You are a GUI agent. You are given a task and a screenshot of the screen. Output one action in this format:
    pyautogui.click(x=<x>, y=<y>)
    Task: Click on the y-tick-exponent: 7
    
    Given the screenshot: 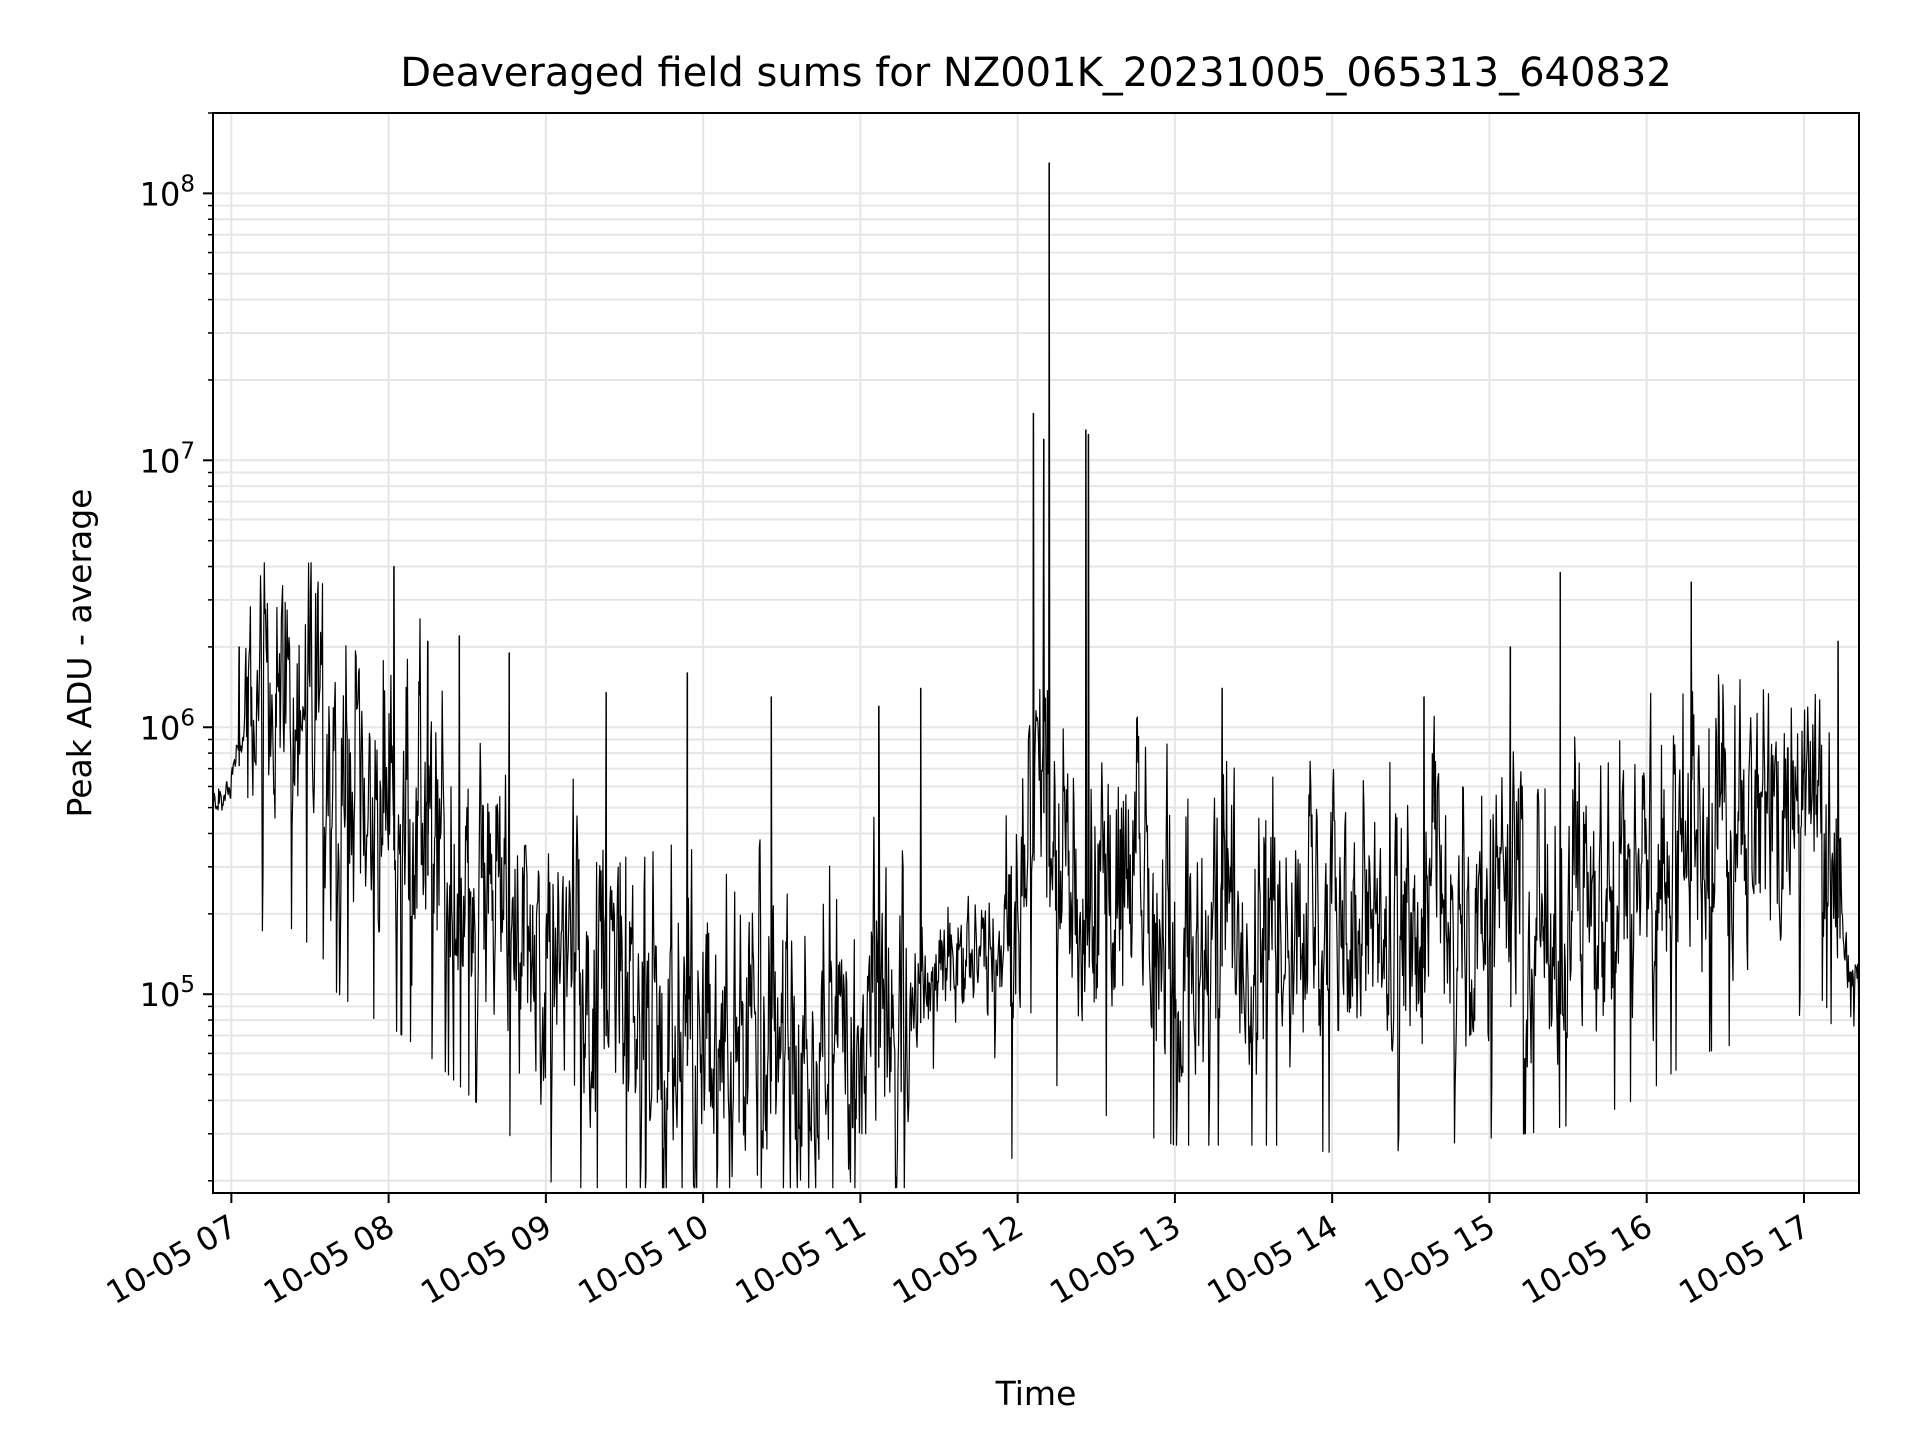 What is the action you would take?
    pyautogui.click(x=187, y=451)
    